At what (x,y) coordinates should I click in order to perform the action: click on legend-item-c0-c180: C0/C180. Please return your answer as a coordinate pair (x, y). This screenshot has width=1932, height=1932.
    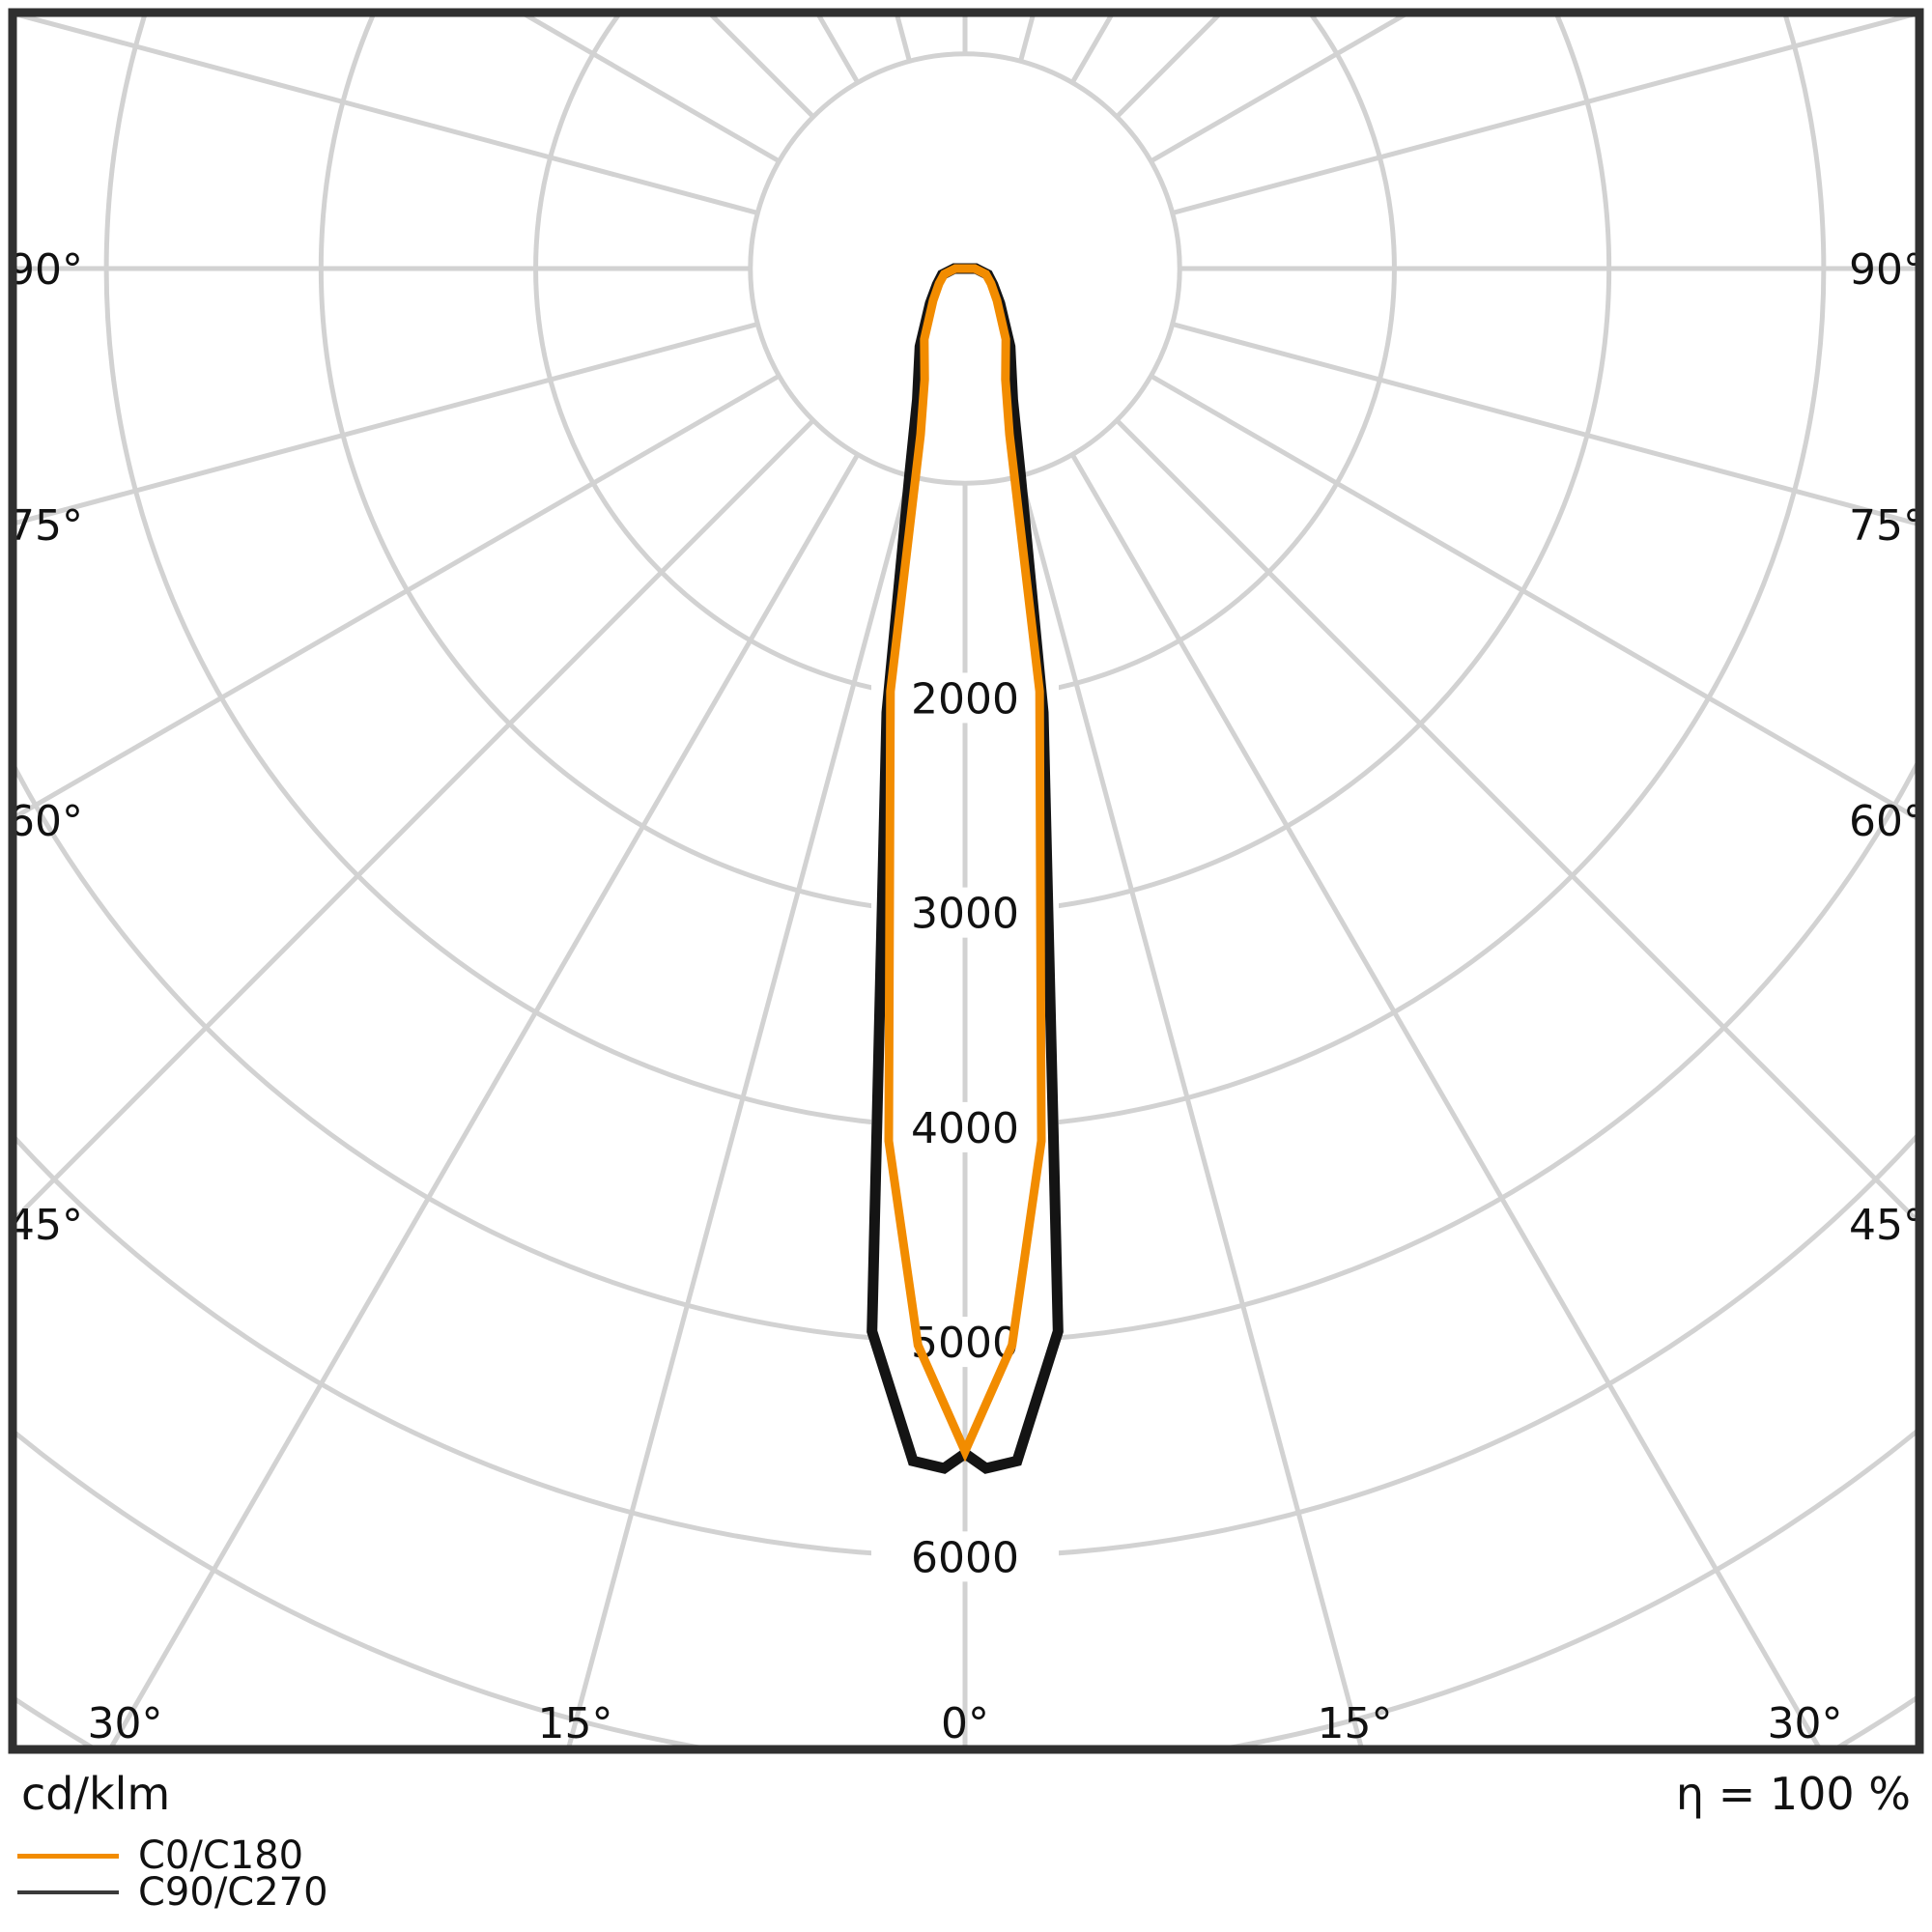
    Looking at the image, I should click on (172, 1855).